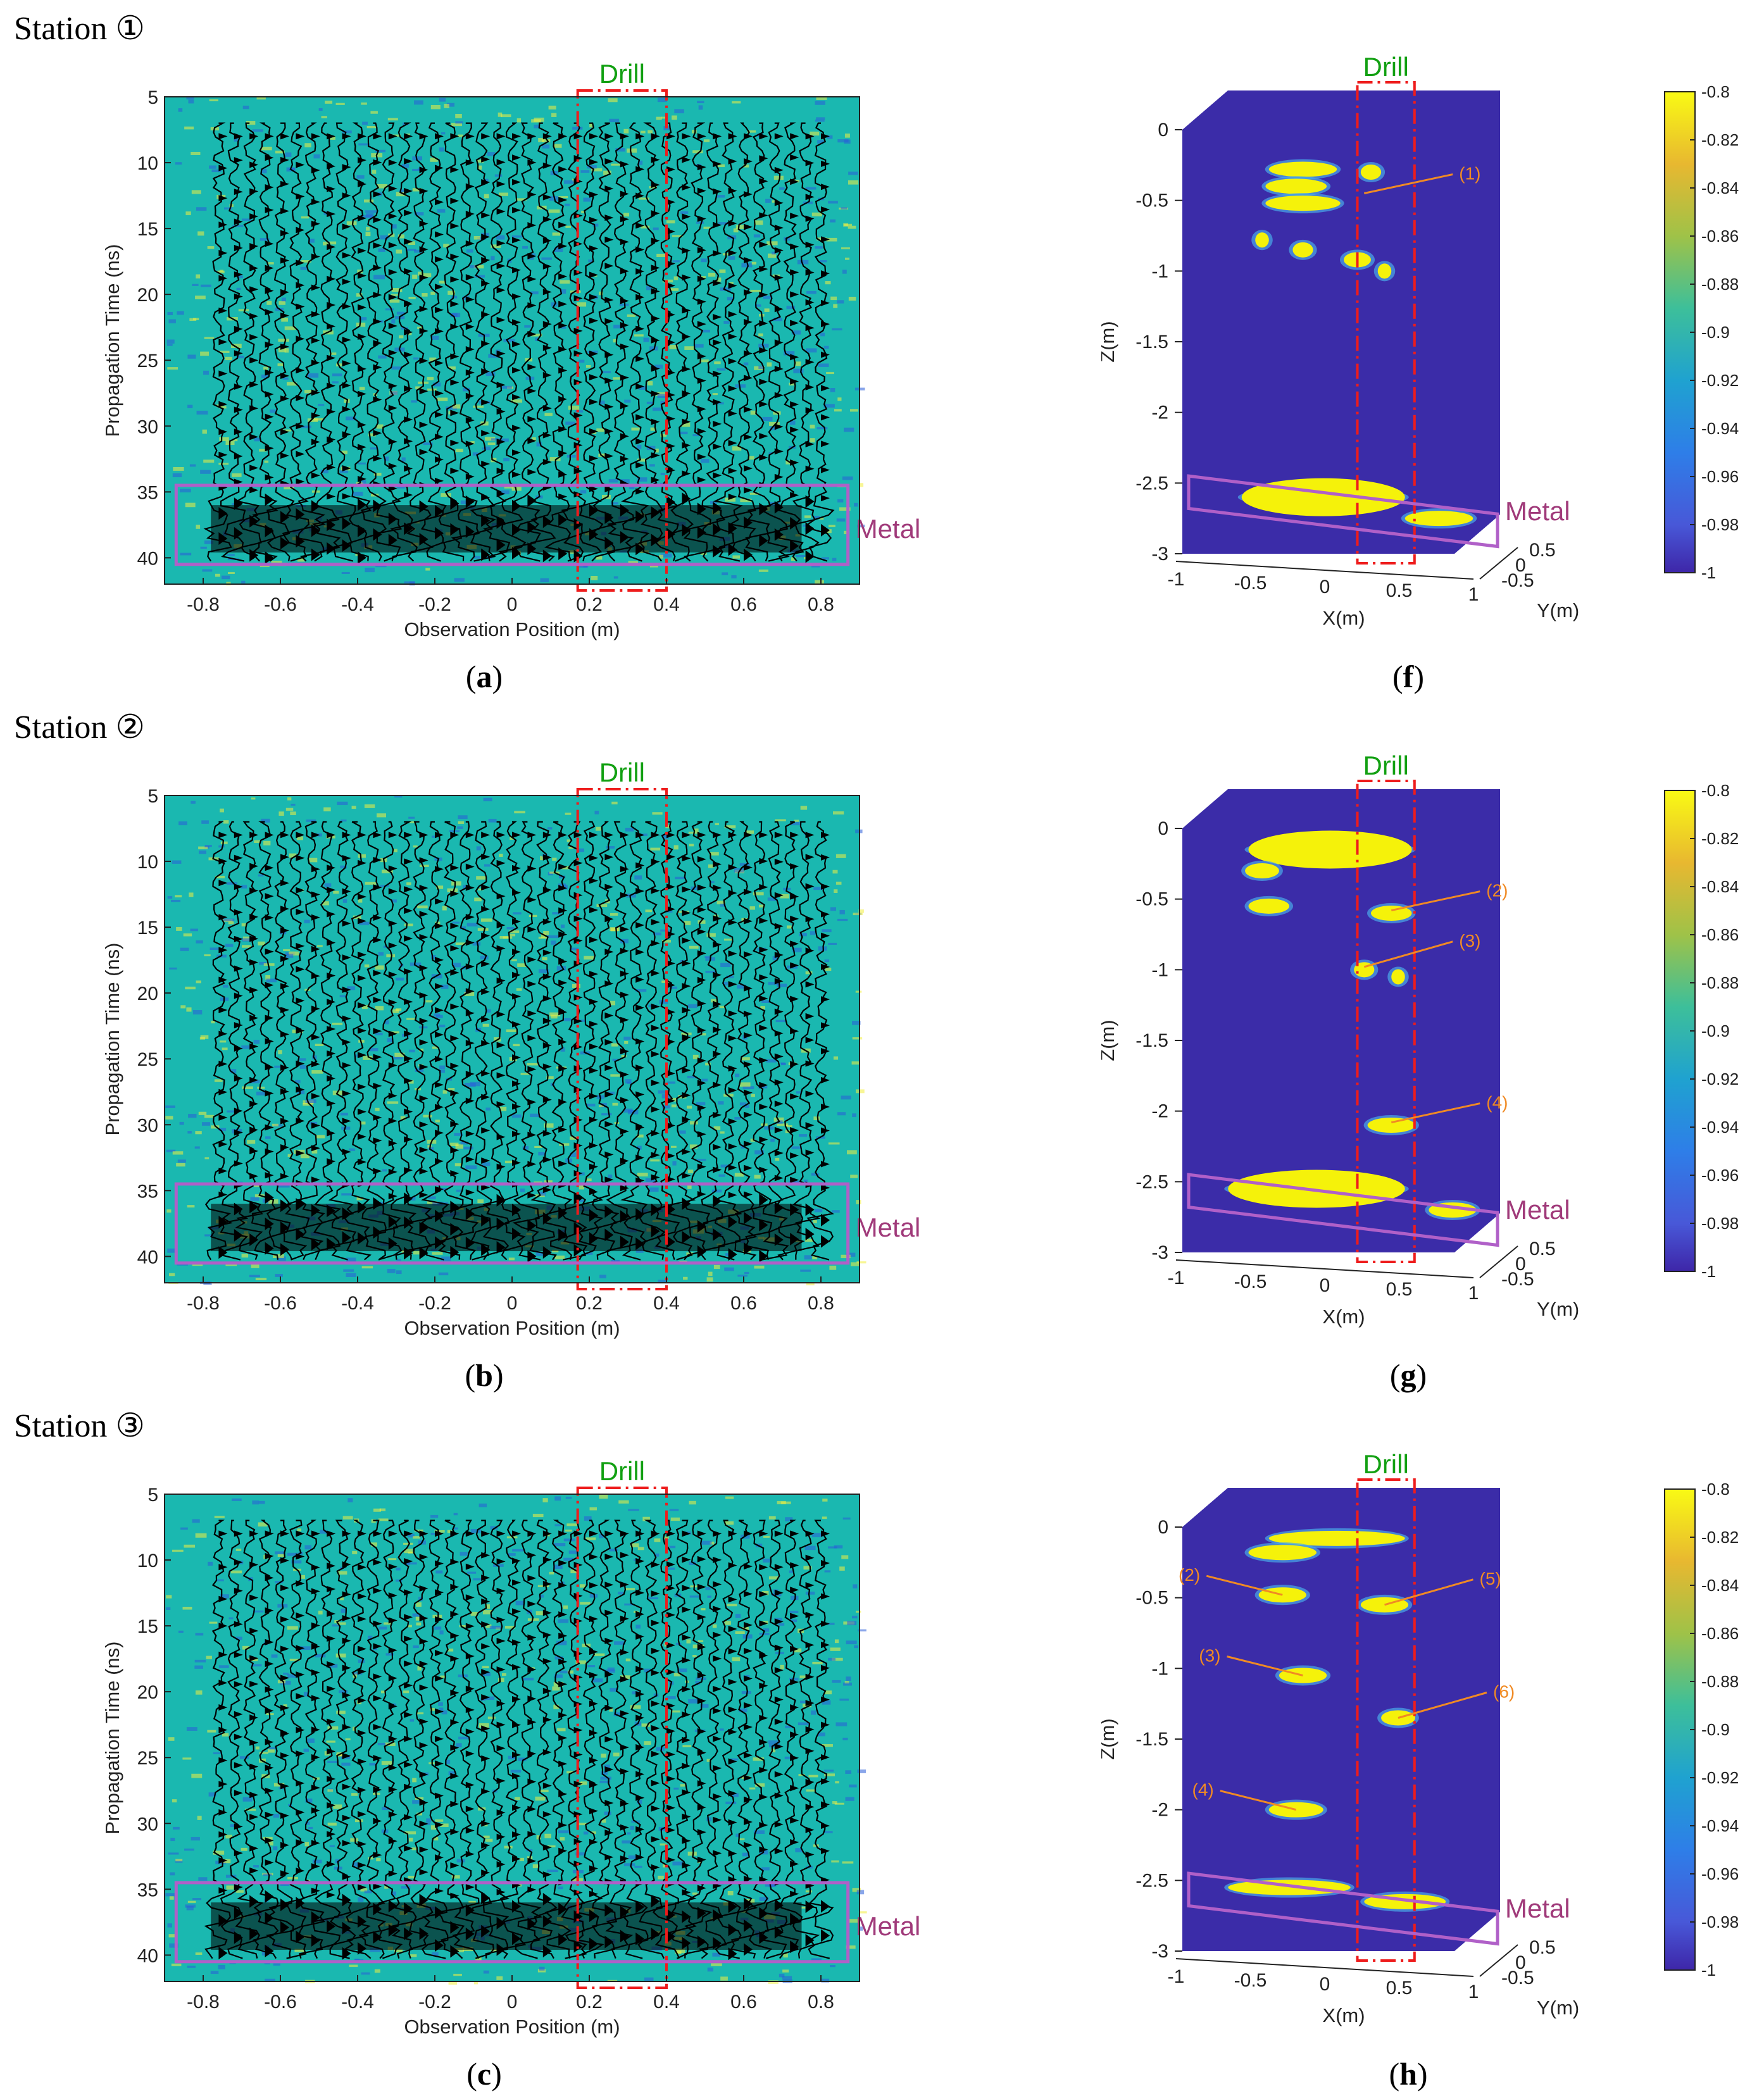  Describe the element at coordinates (1203, 1790) in the screenshot. I see `anomaly-annotation: (4)` at that location.